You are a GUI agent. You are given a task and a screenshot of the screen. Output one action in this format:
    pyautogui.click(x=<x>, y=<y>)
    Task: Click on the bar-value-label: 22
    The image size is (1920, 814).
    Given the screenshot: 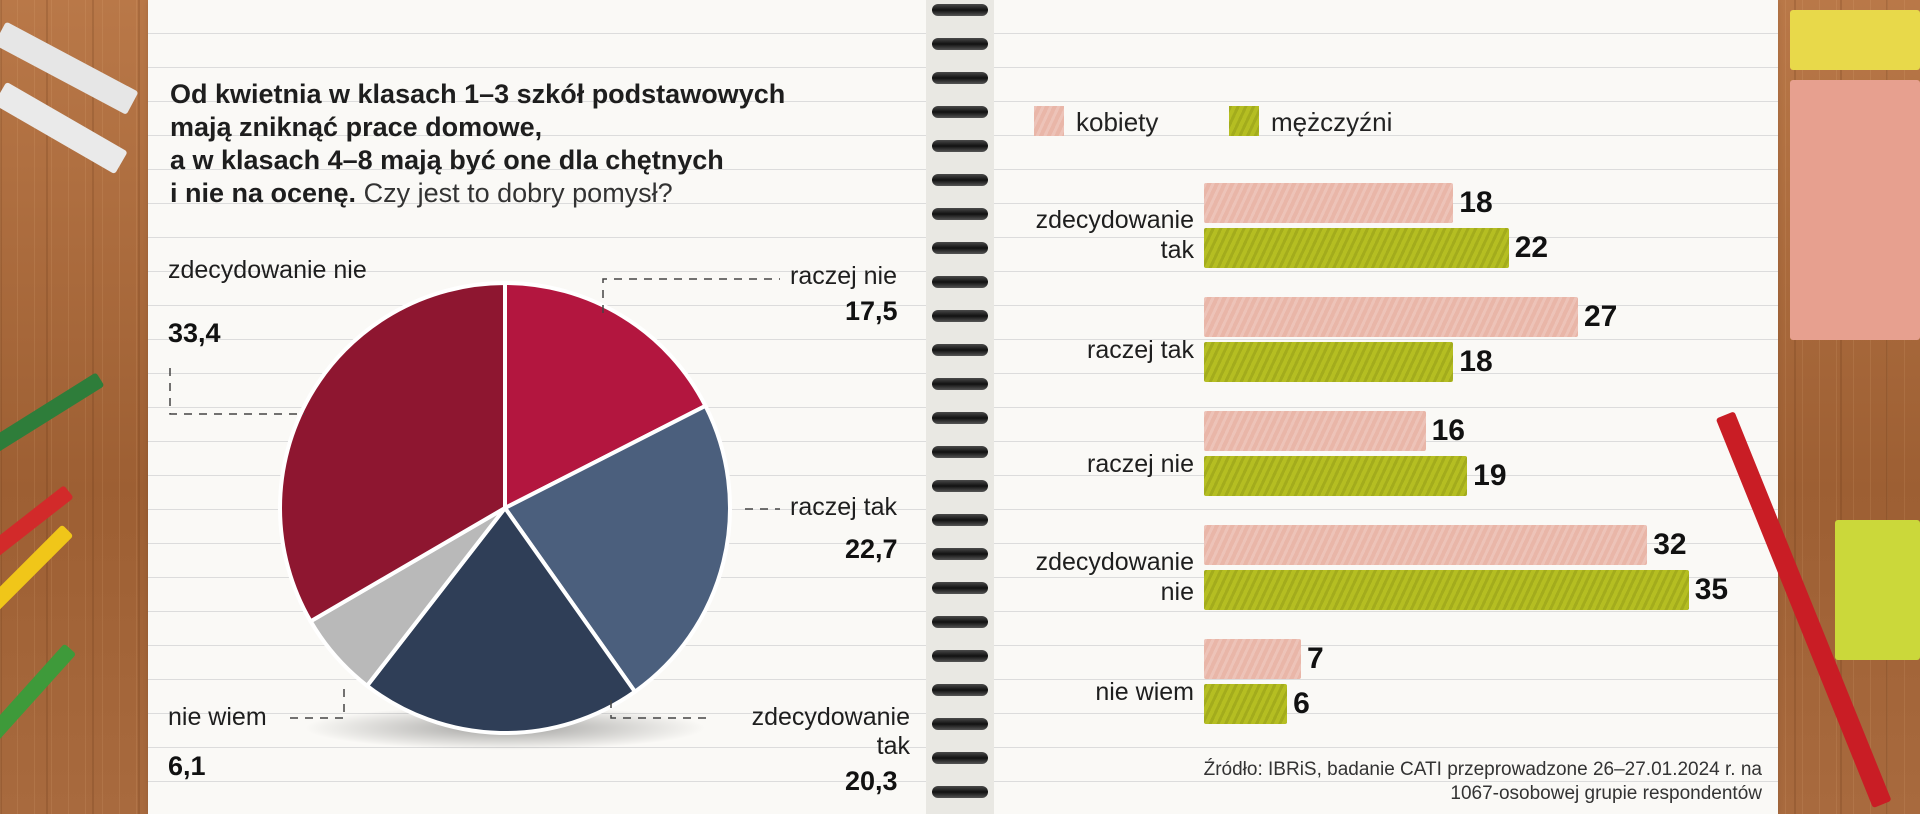 What is the action you would take?
    pyautogui.click(x=1531, y=247)
    